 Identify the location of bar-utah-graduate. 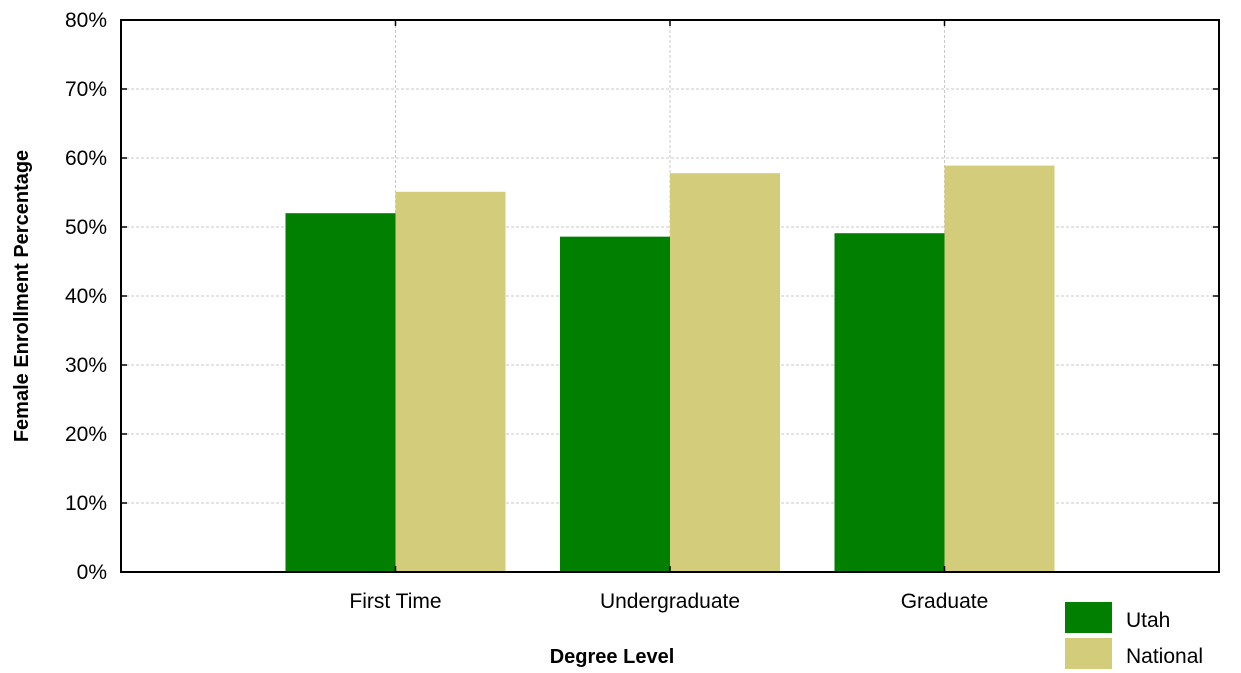
(889, 402).